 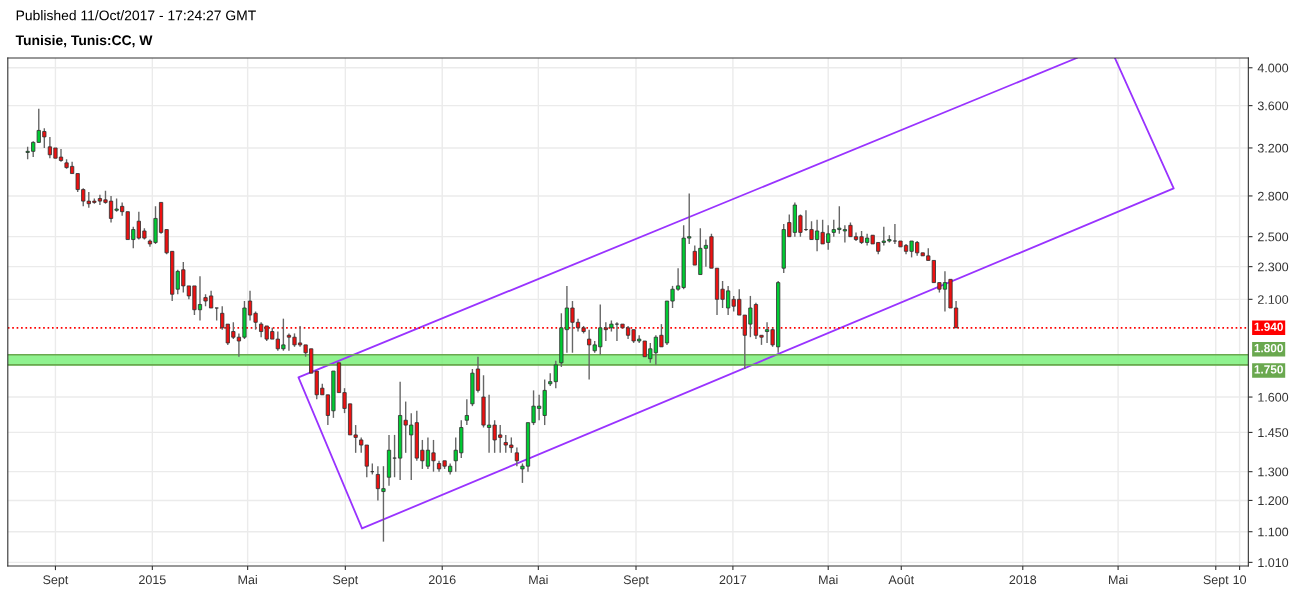 I want to click on x-tick-label: 10, so click(x=1240, y=580).